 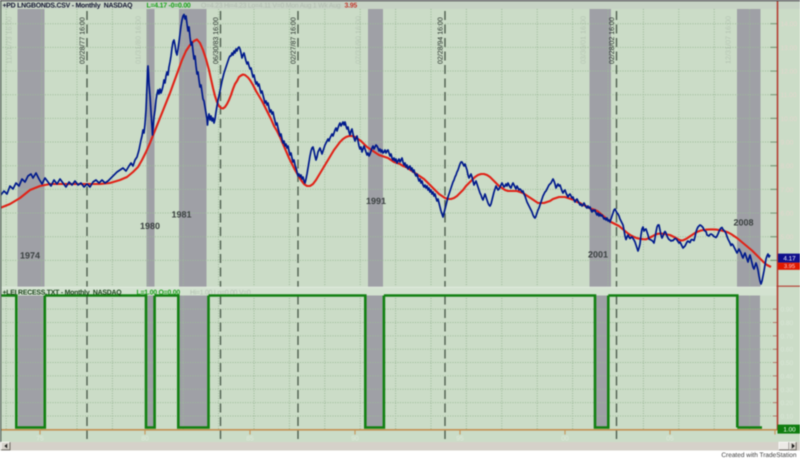 What do you see at coordinates (787, 350) in the screenshot?
I see `svg-text: 0.60` at bounding box center [787, 350].